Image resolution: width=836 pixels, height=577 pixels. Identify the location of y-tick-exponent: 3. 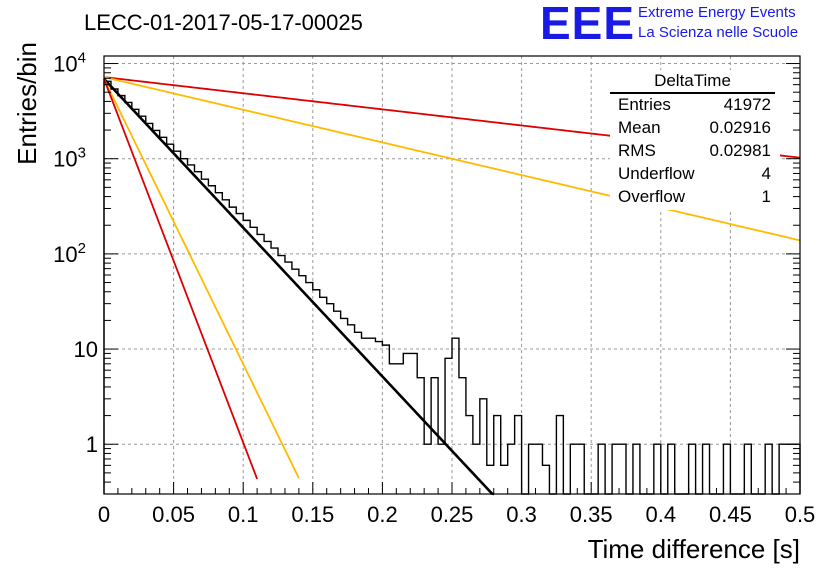
(82, 153).